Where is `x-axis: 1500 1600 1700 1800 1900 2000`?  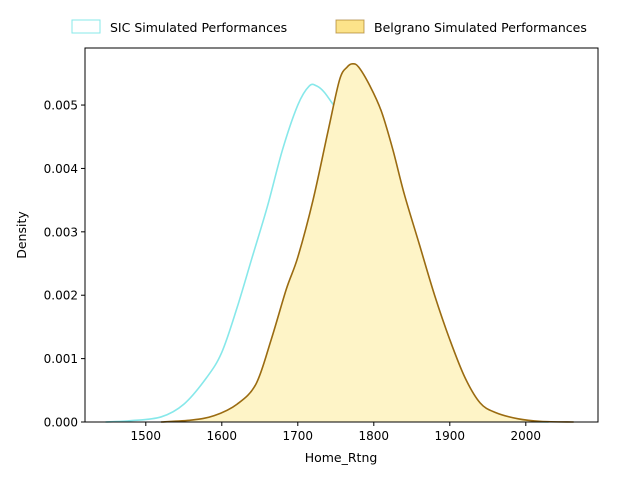
x-axis: 1500 1600 1700 1800 1900 2000 is located at coordinates (336, 432).